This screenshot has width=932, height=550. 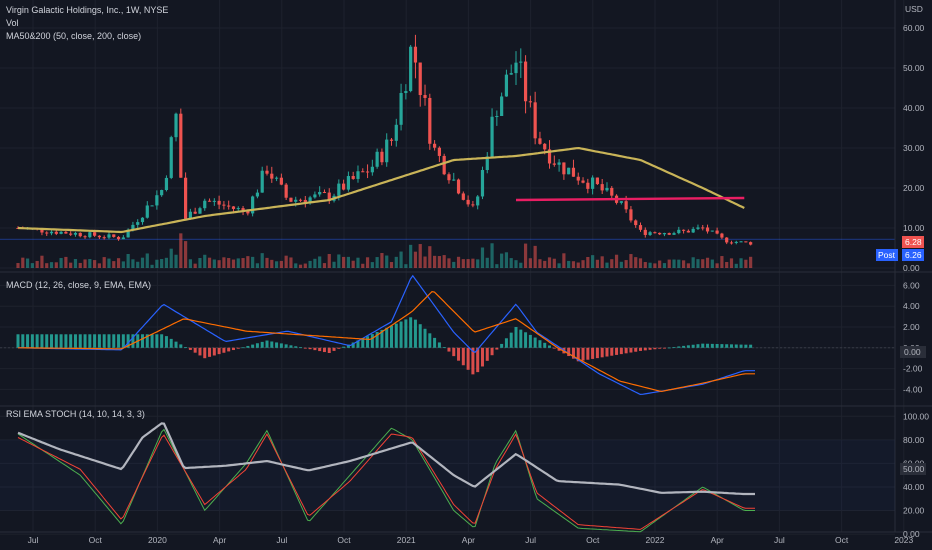 What do you see at coordinates (914, 138) in the screenshot?
I see `price-axis: USD 60.00 50.00 40.00 30.00 20.00 10.00 0.00` at bounding box center [914, 138].